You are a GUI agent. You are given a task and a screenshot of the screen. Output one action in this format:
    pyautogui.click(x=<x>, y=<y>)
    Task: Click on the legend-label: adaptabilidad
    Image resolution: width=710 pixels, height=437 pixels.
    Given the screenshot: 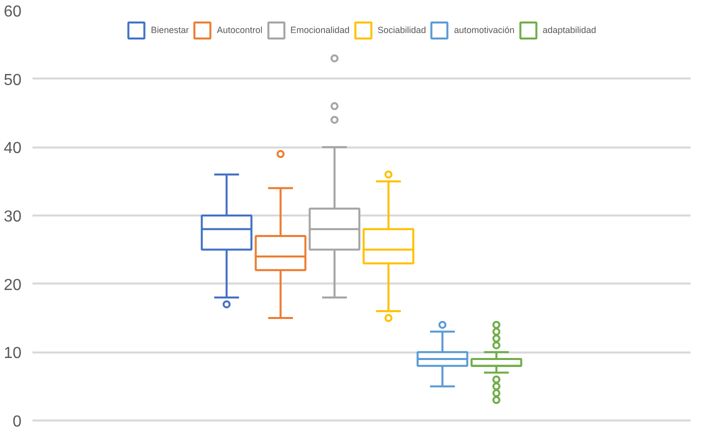 What is the action you would take?
    pyautogui.click(x=569, y=30)
    